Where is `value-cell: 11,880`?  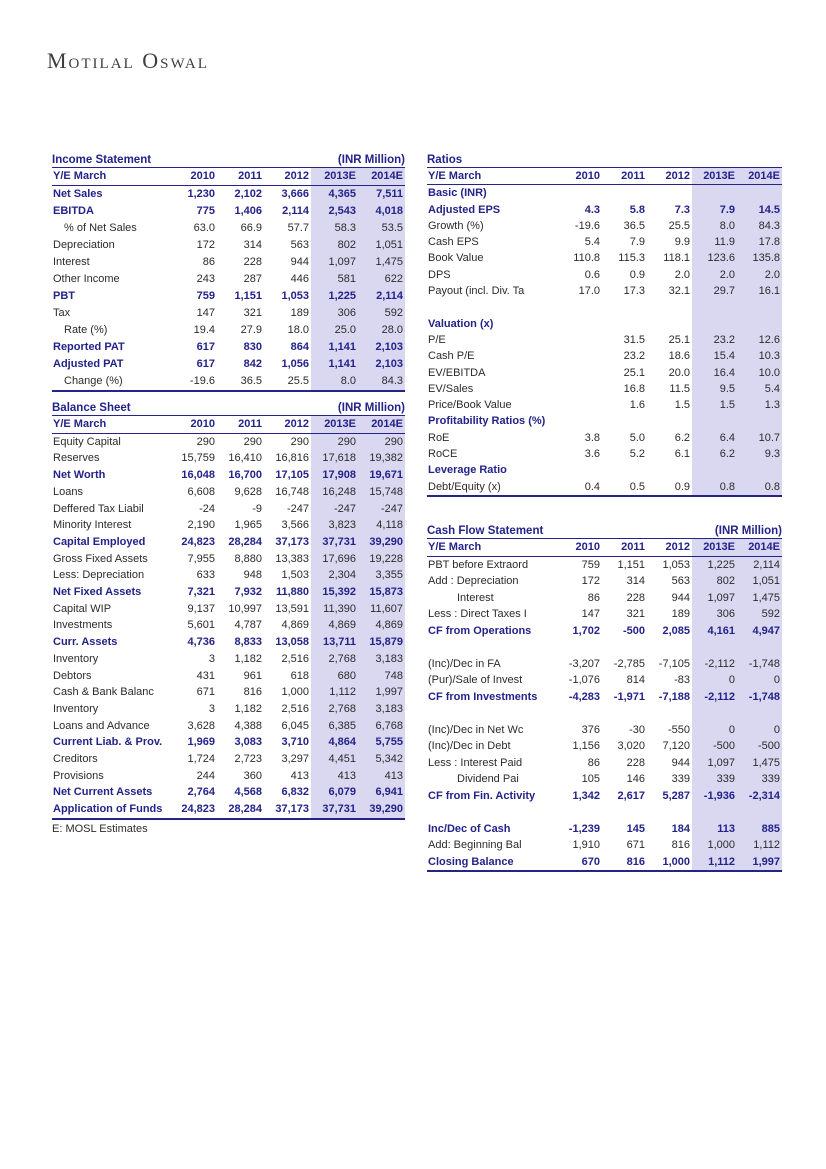 value-cell: 11,880 is located at coordinates (292, 592).